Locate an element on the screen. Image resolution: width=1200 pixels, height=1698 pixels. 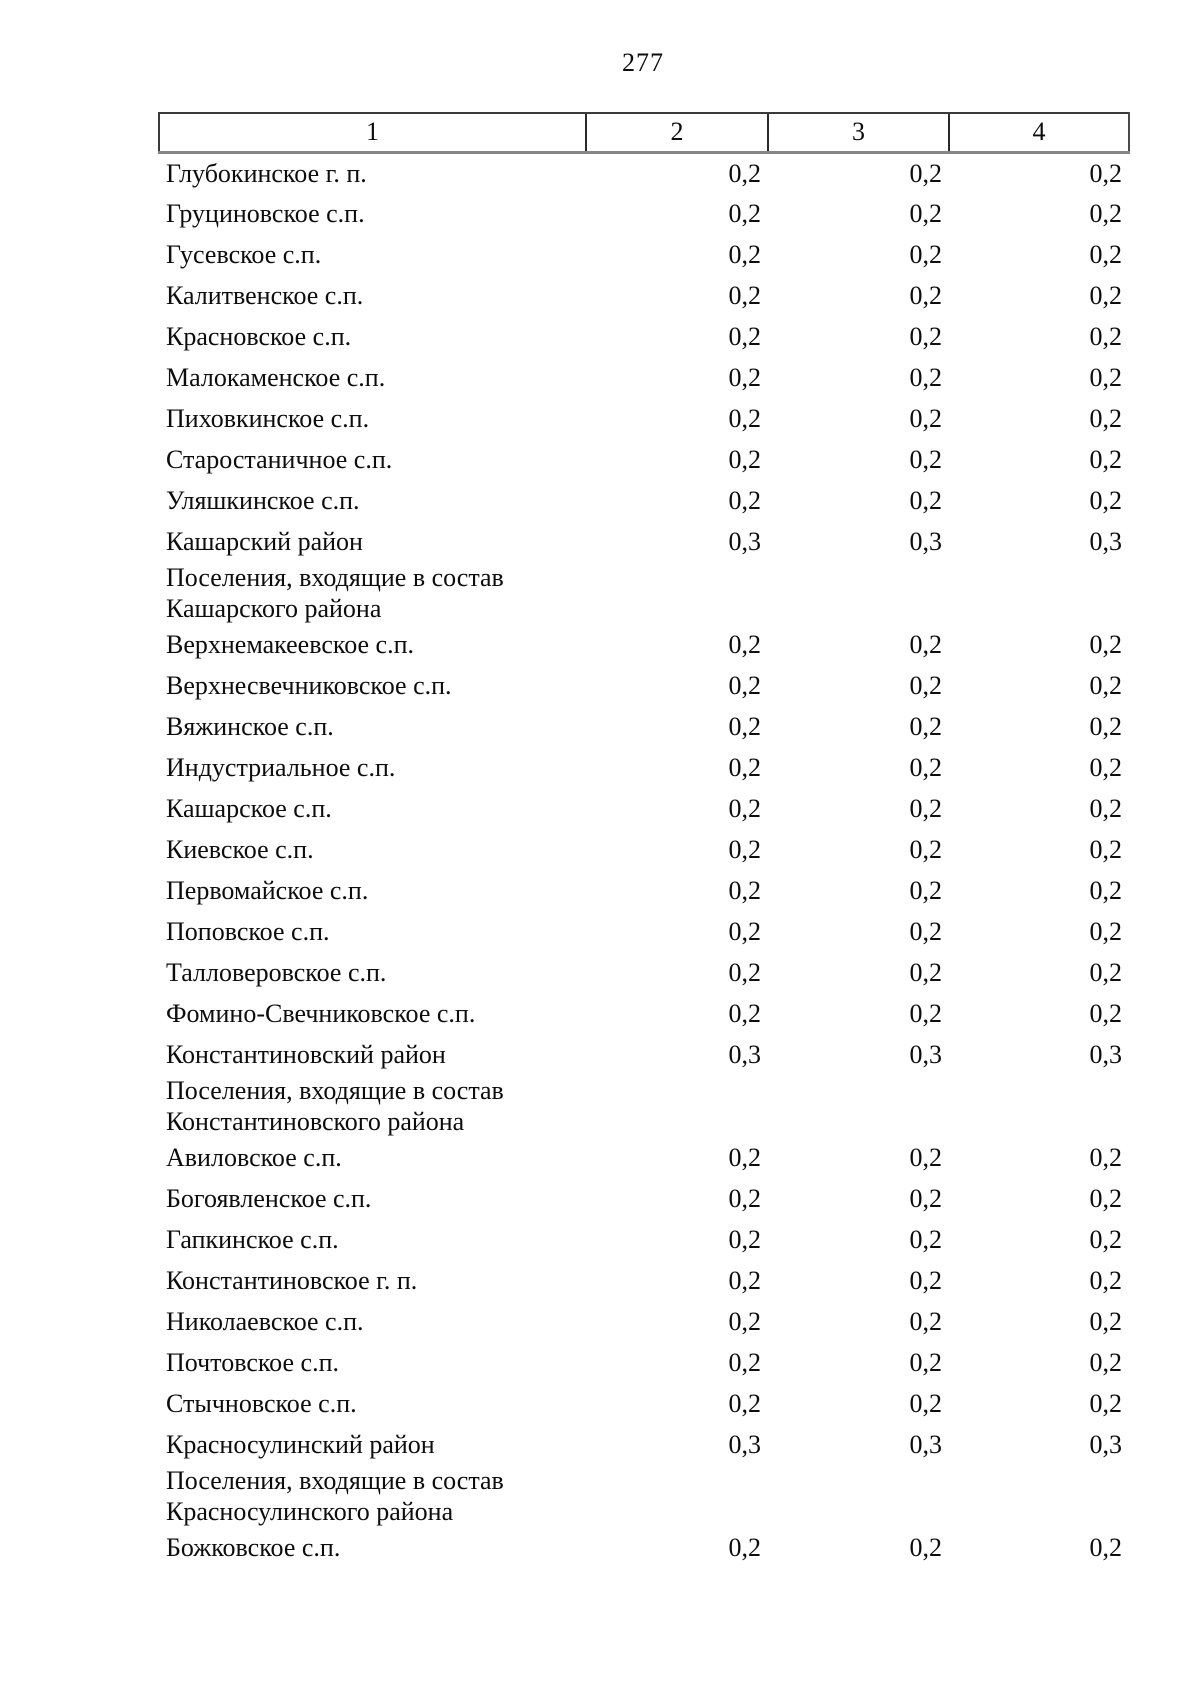
column-header-4: 4 is located at coordinates (1039, 133).